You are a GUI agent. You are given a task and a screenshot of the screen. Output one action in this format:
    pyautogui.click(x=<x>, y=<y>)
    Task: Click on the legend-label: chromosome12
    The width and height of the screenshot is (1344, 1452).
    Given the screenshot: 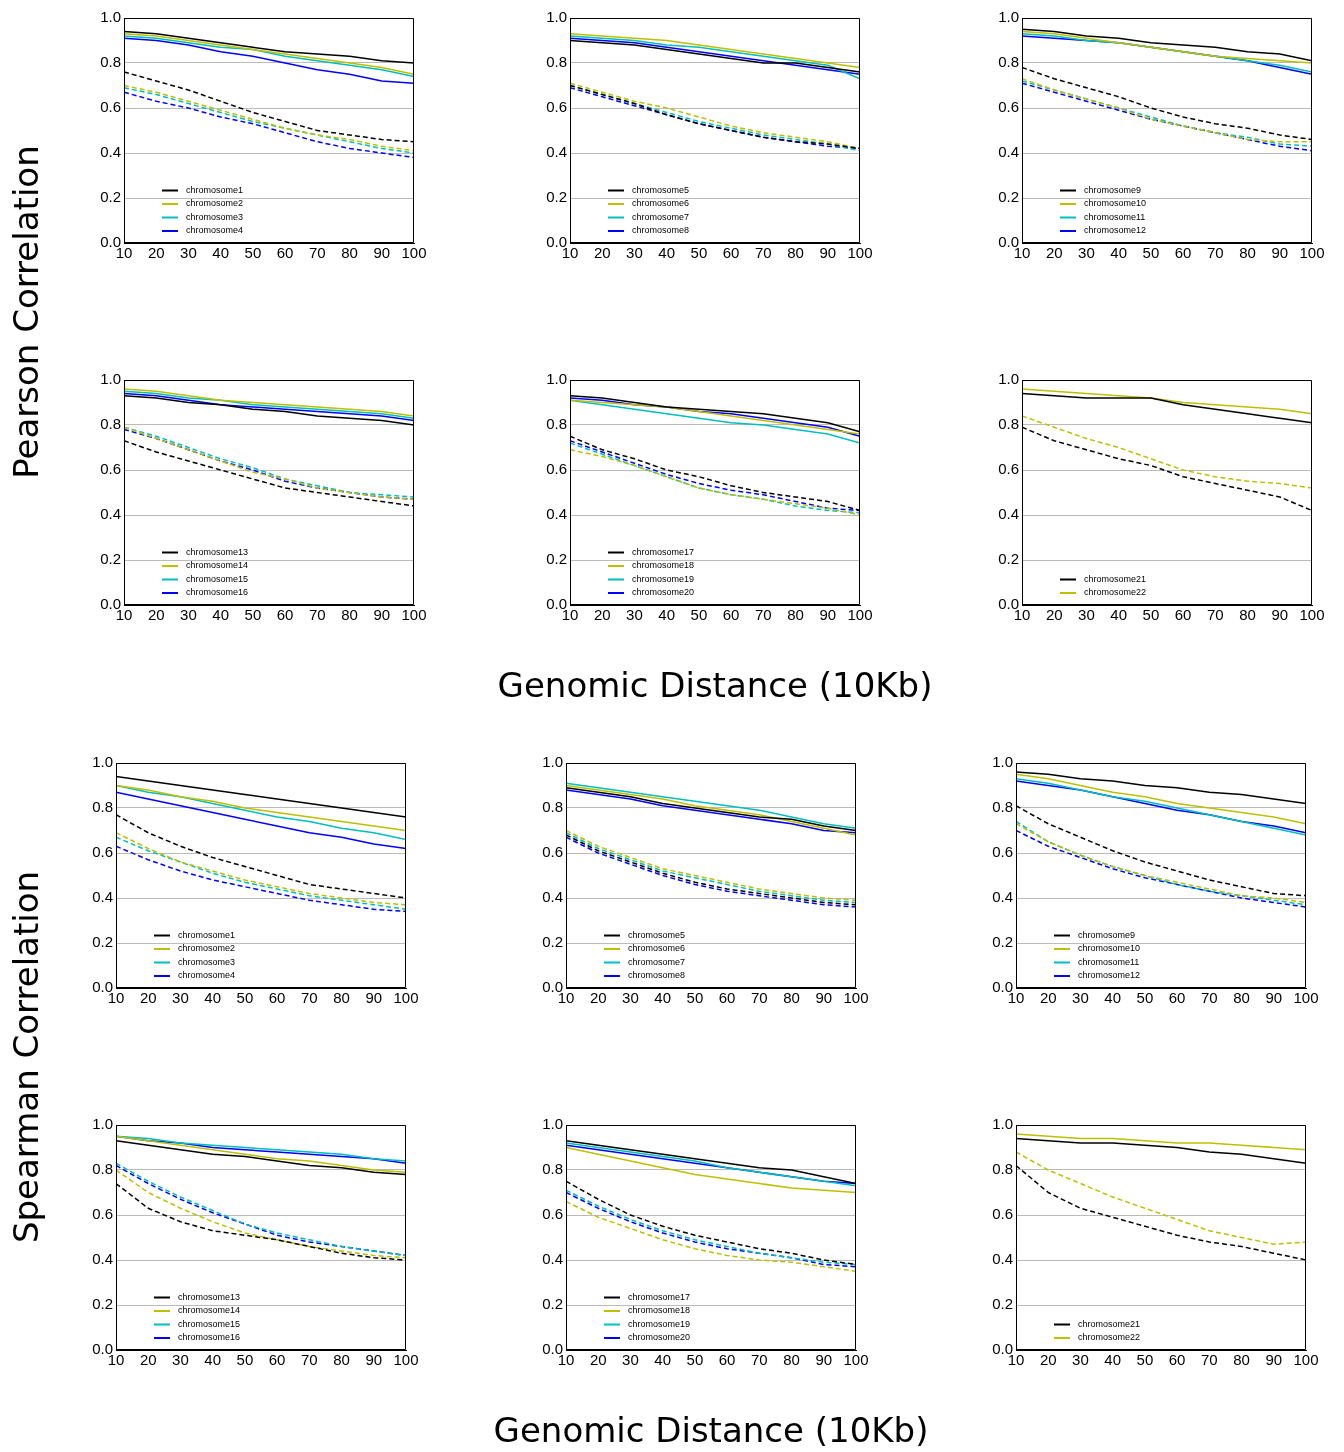 What is the action you would take?
    pyautogui.click(x=1109, y=975)
    